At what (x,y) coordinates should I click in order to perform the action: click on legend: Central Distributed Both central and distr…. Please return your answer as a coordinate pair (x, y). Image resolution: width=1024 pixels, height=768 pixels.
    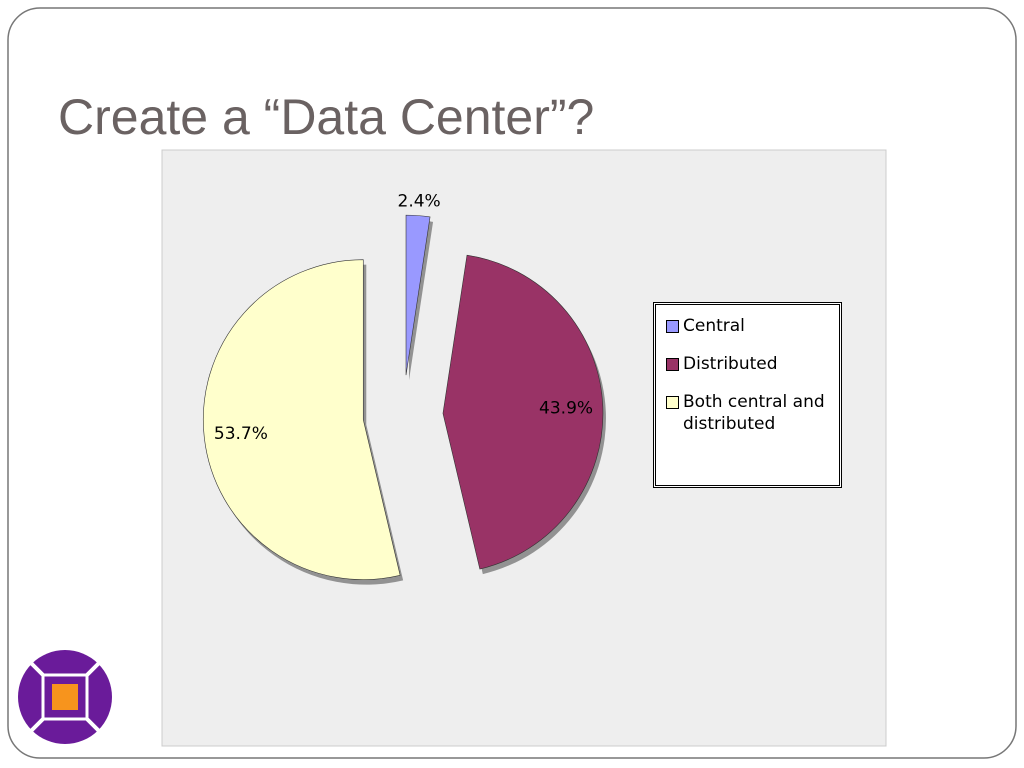
    Looking at the image, I should click on (747, 395).